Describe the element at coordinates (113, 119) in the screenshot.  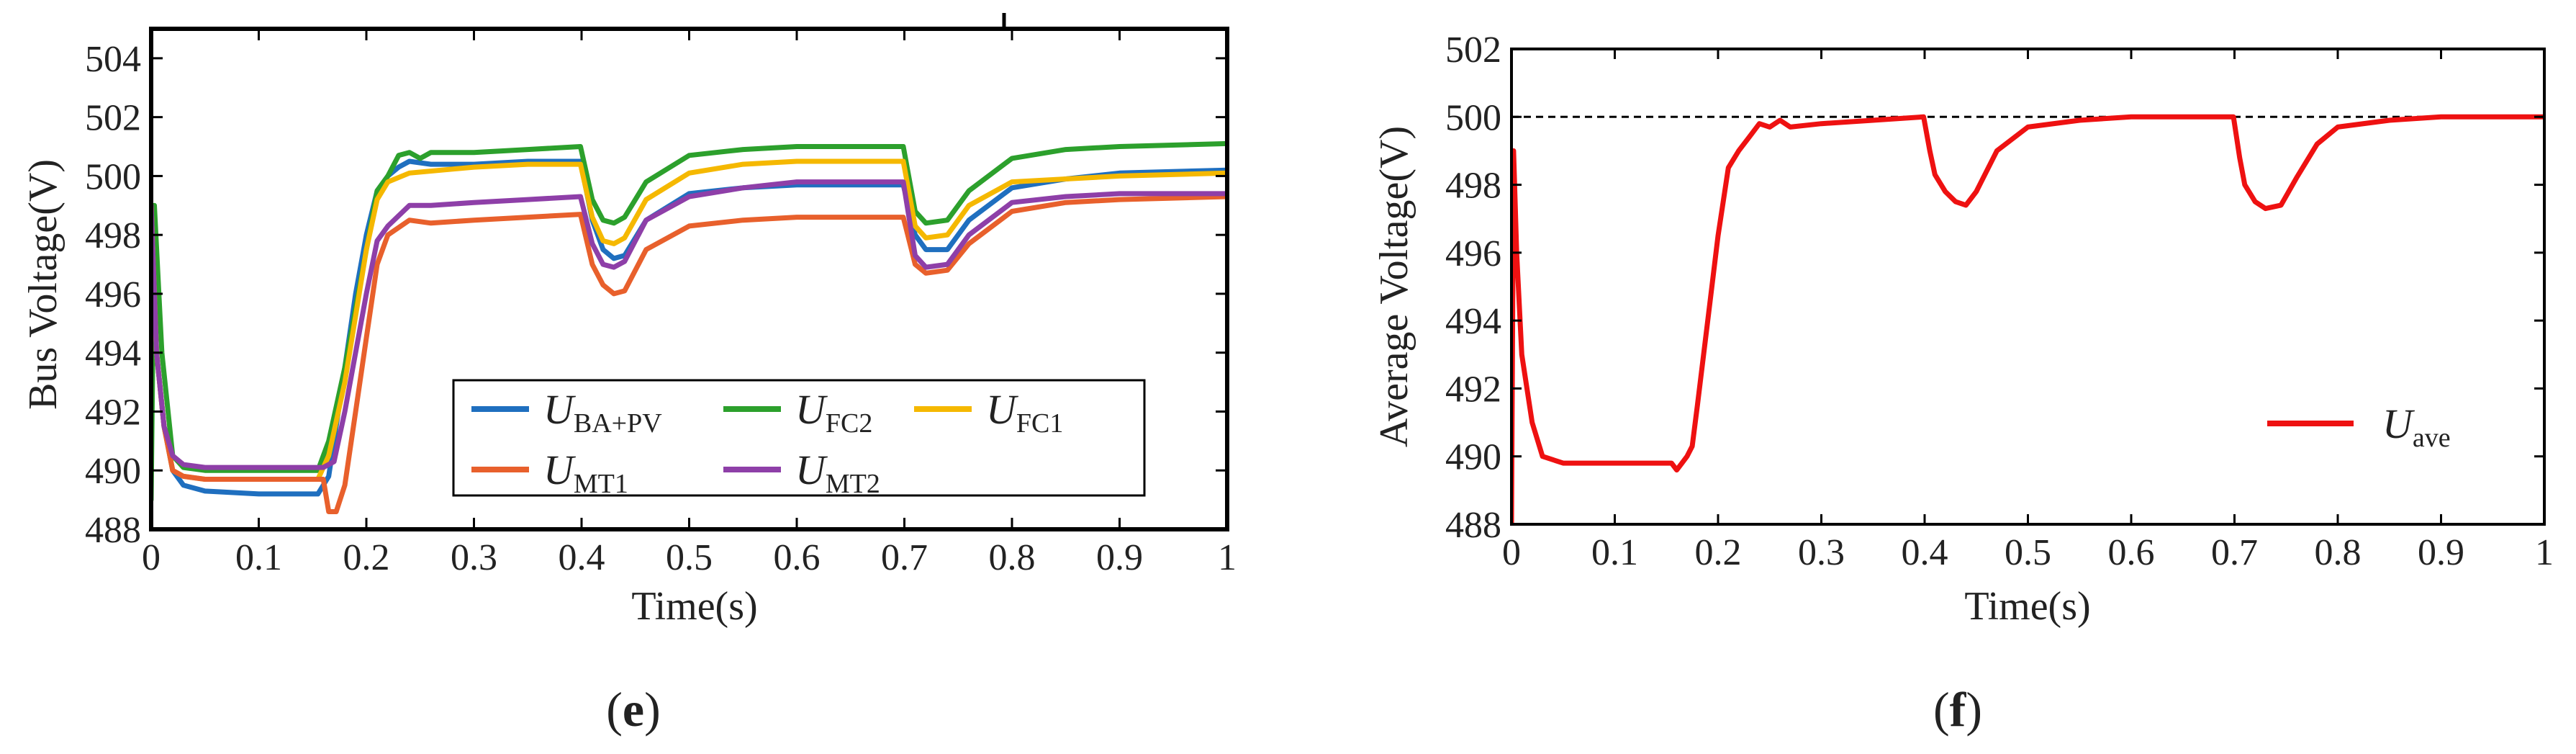
I see `panel-e-y-tick-label: 502` at that location.